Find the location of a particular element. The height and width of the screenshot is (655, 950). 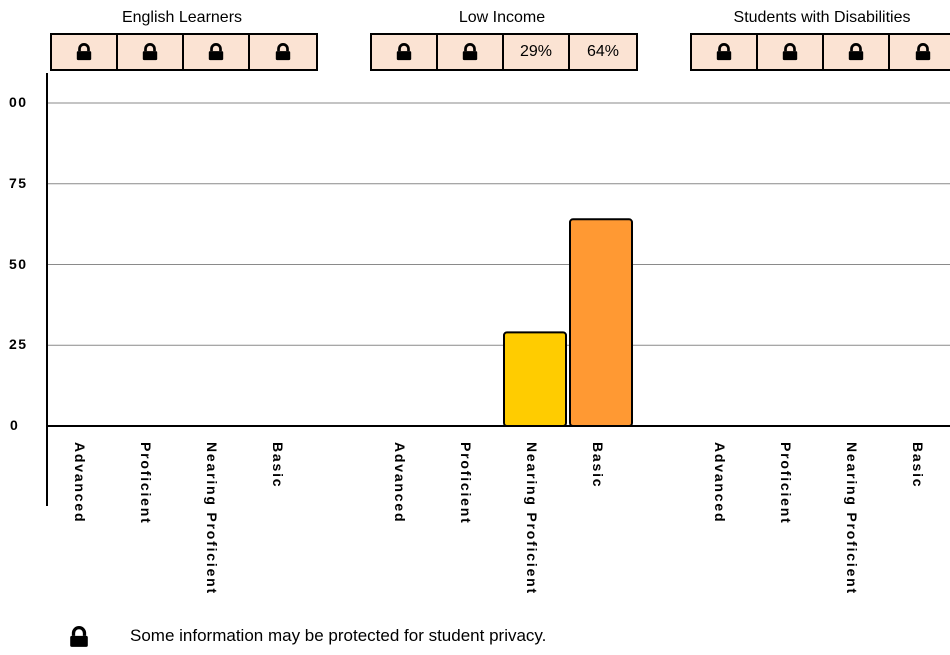

group-value-cells: 29% 64% is located at coordinates (504, 52).